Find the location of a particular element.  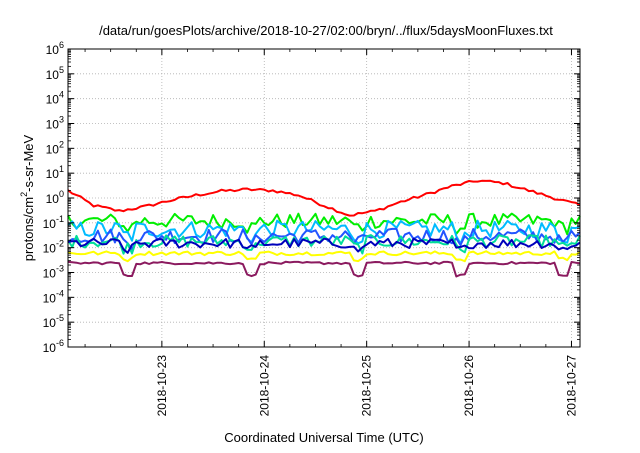

y-tick-label: 10⁻² is located at coordinates (53, 247).